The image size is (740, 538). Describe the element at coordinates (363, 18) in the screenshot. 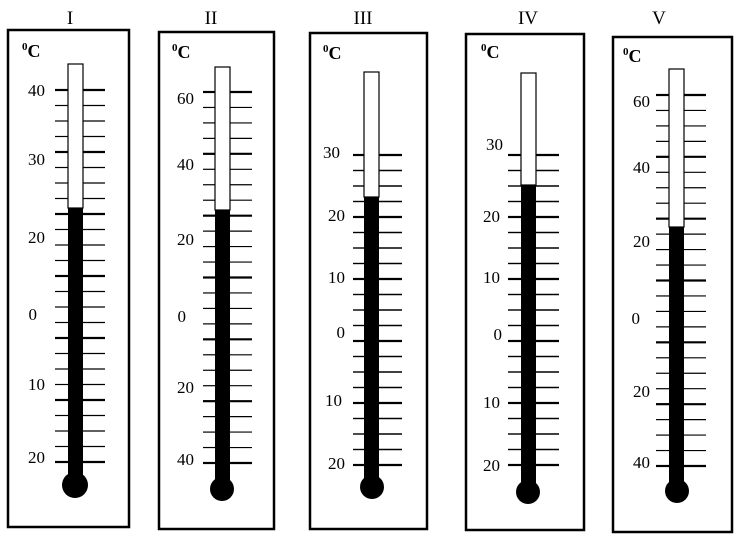

I see `thermometer-roman-label: III` at that location.